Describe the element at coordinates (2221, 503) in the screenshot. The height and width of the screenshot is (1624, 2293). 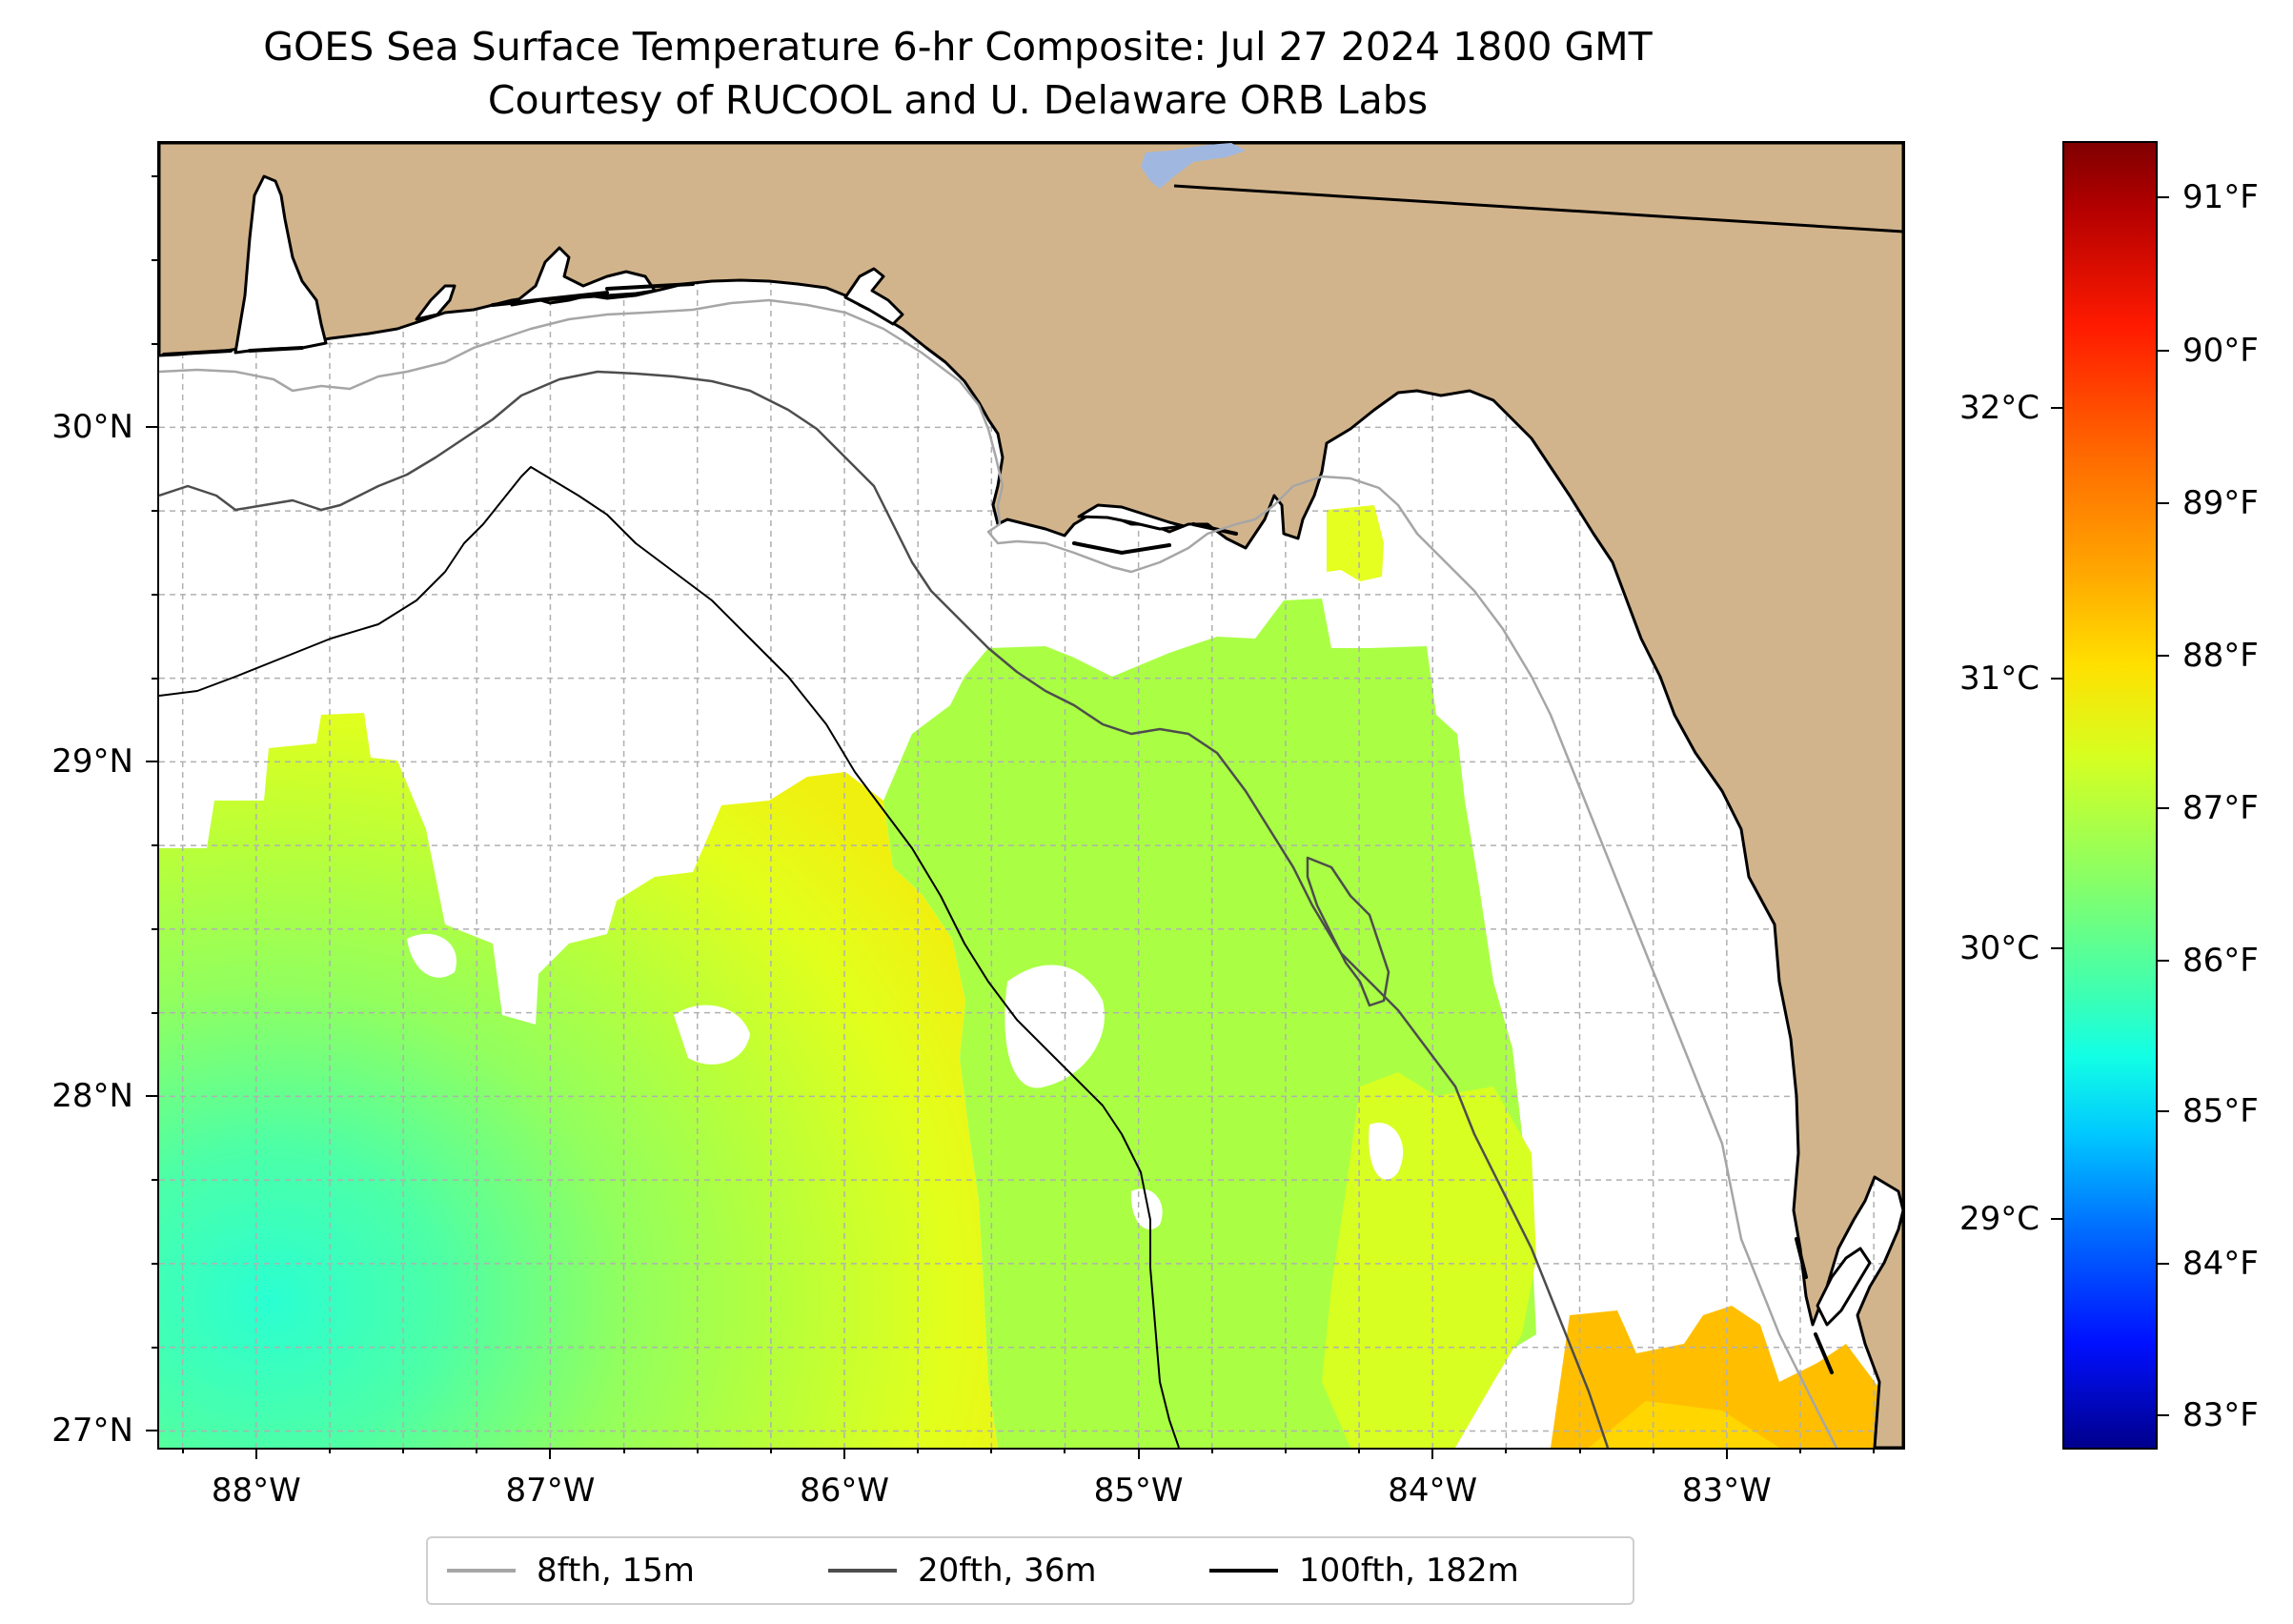
I see `colorbar-f-label: 89°F` at that location.